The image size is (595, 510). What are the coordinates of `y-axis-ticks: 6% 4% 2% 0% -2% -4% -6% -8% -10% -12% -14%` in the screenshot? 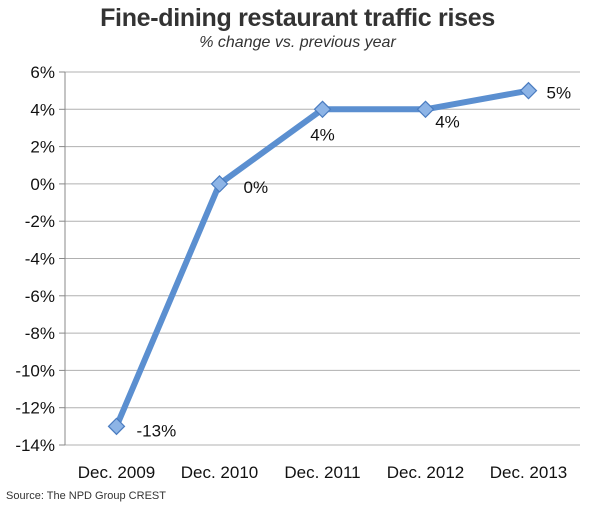 It's located at (40, 259).